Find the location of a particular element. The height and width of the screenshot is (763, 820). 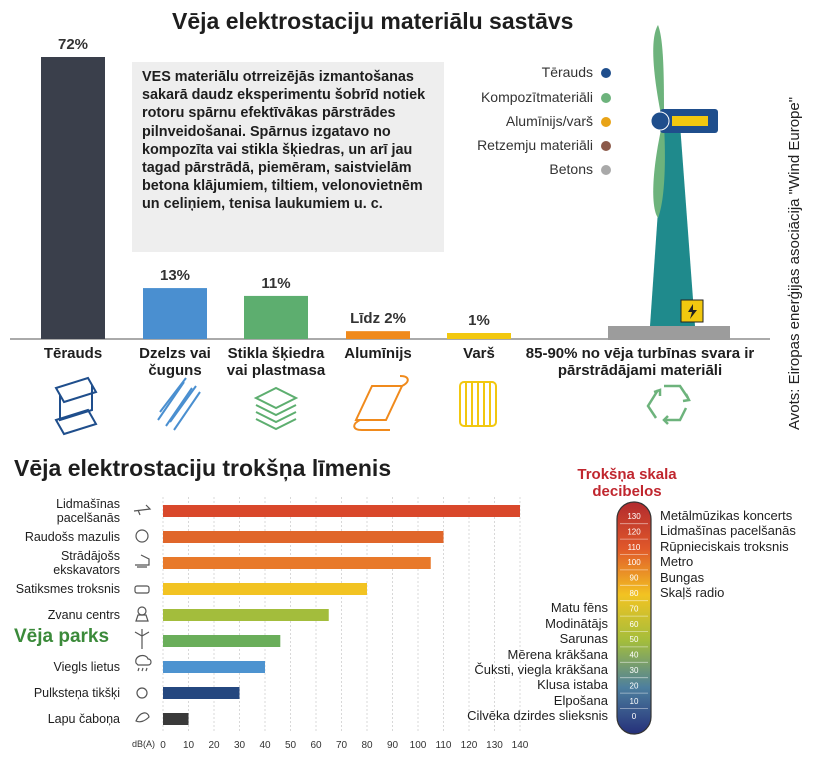

clock-icon is located at coordinates (142, 693).